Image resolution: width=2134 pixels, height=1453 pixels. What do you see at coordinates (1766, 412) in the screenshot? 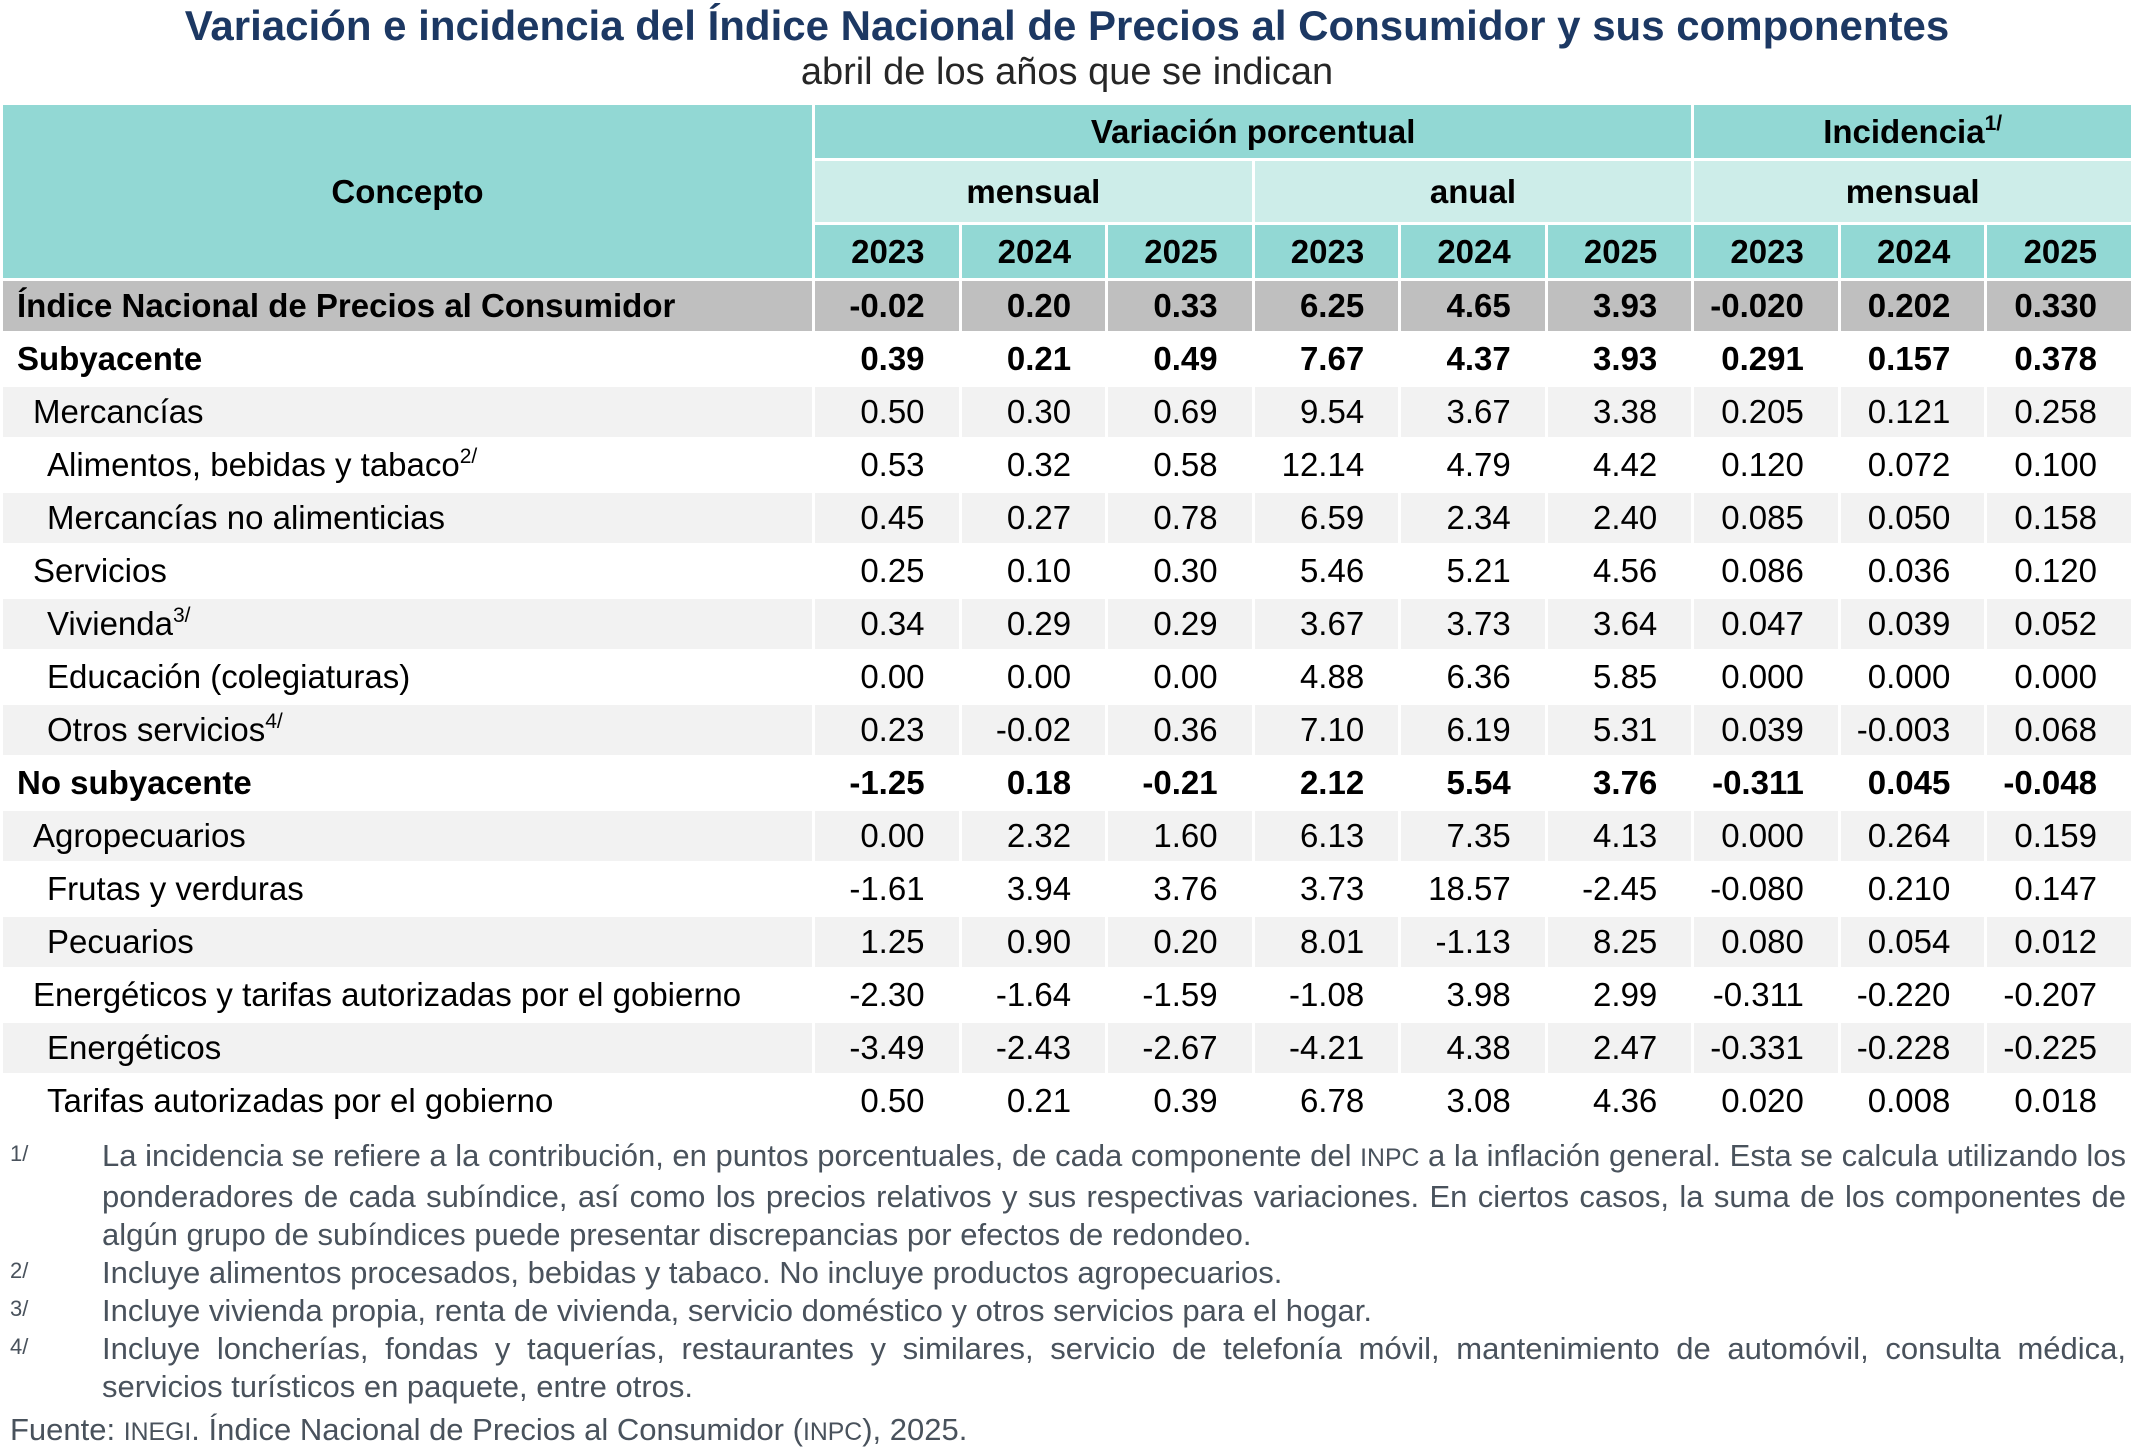
I see `value-cell: 0.205` at bounding box center [1766, 412].